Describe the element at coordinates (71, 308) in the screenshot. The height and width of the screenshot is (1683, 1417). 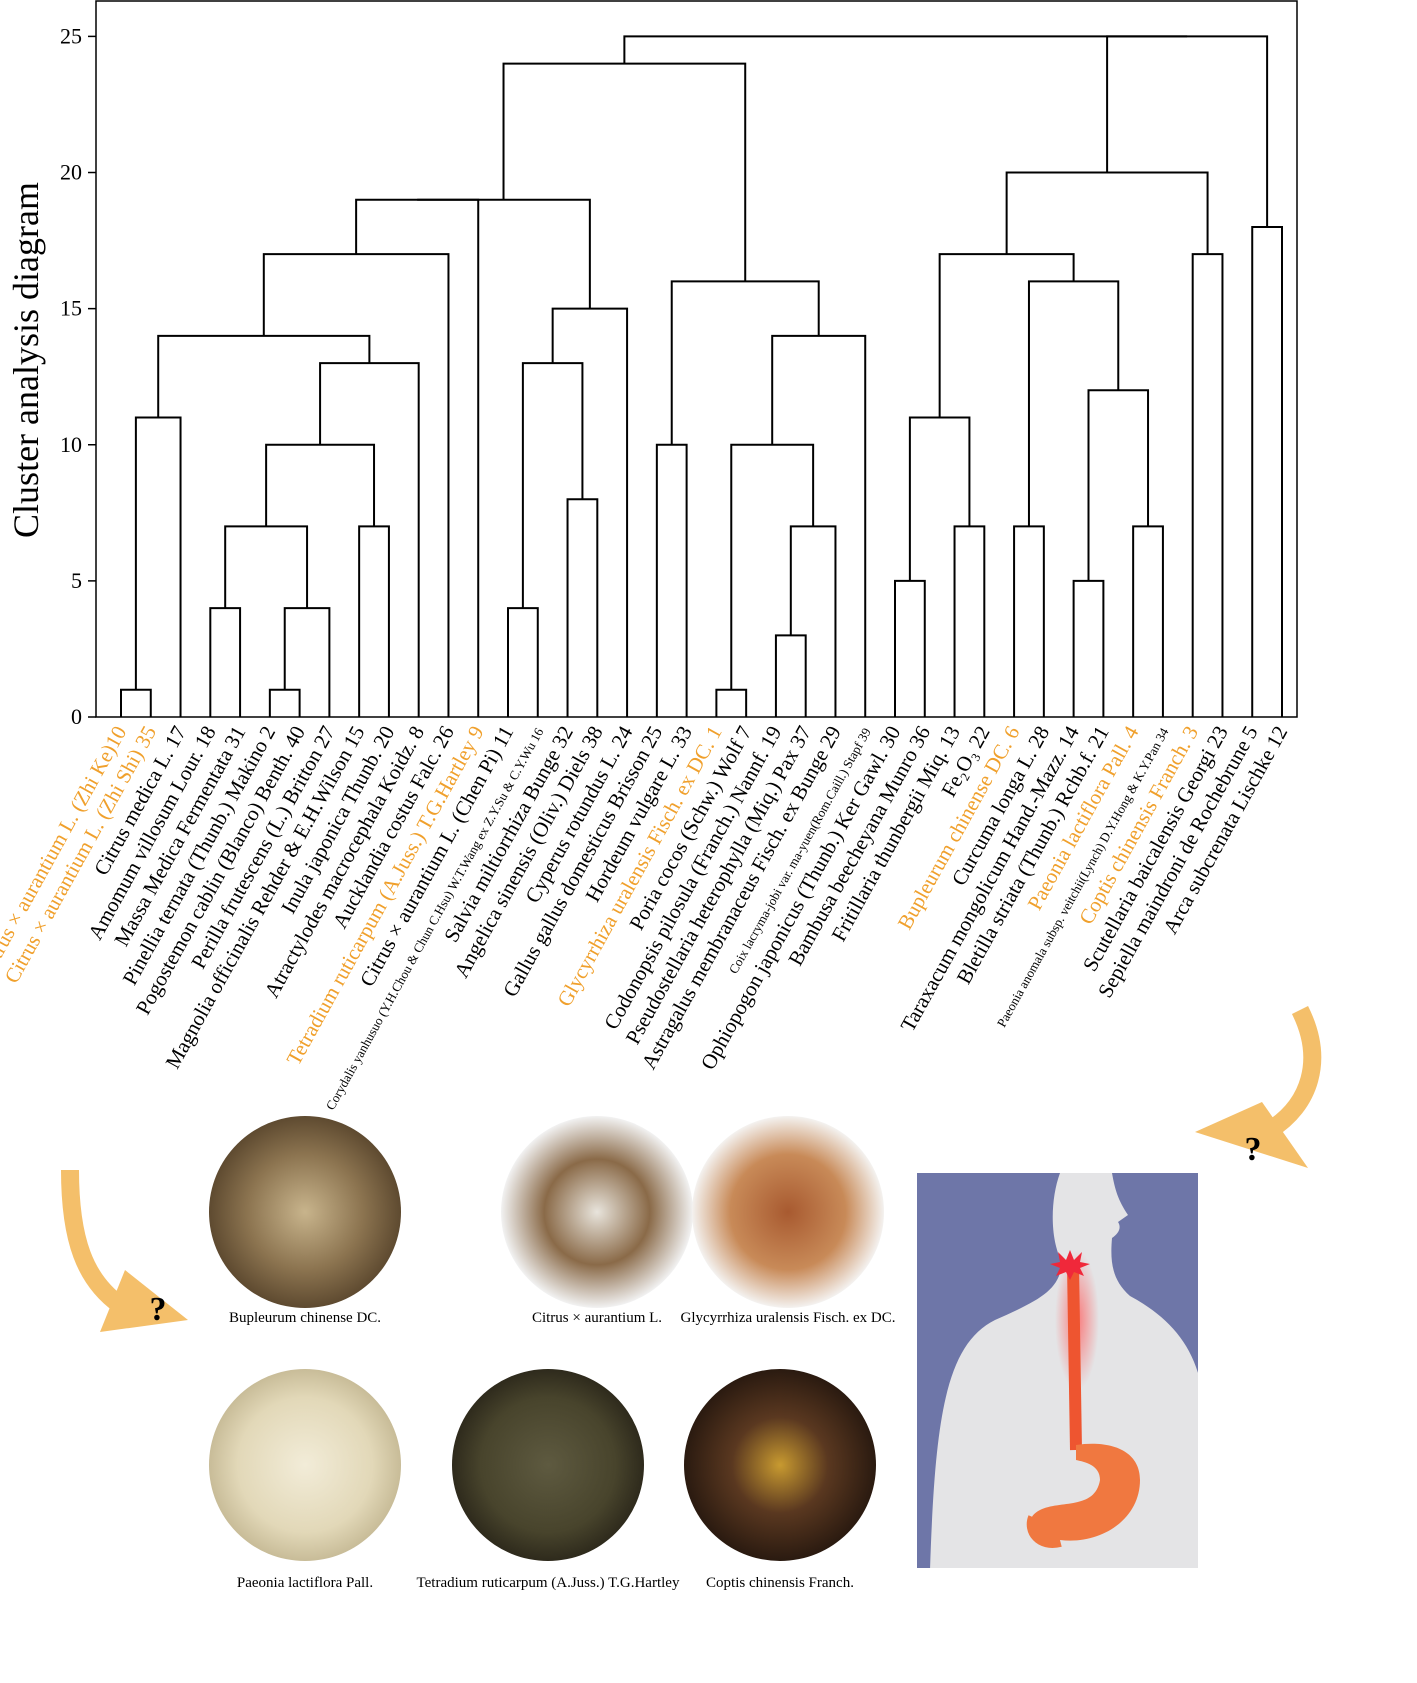
I see `y-tick-label: 15` at that location.